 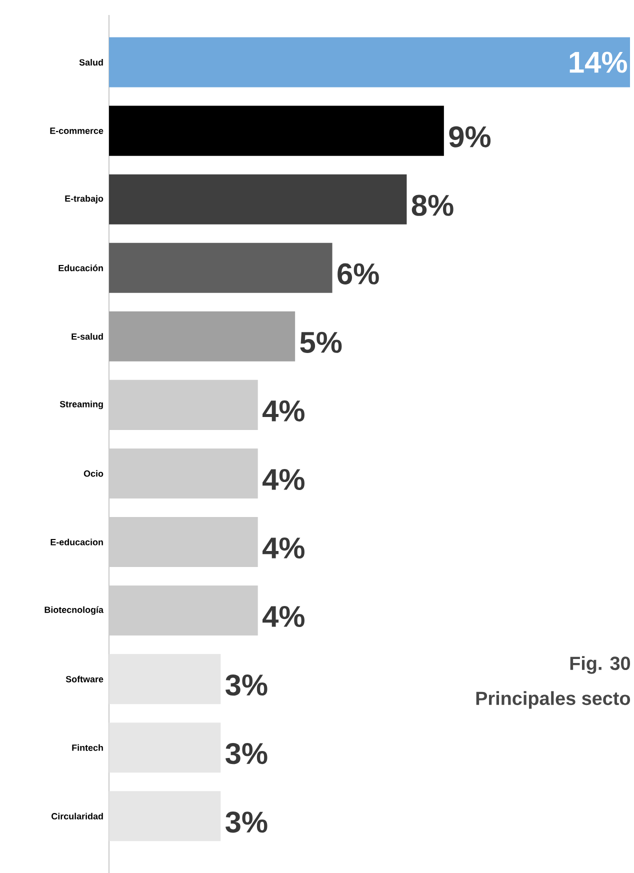 I want to click on y-tick-label: E-educacion, so click(x=76, y=542).